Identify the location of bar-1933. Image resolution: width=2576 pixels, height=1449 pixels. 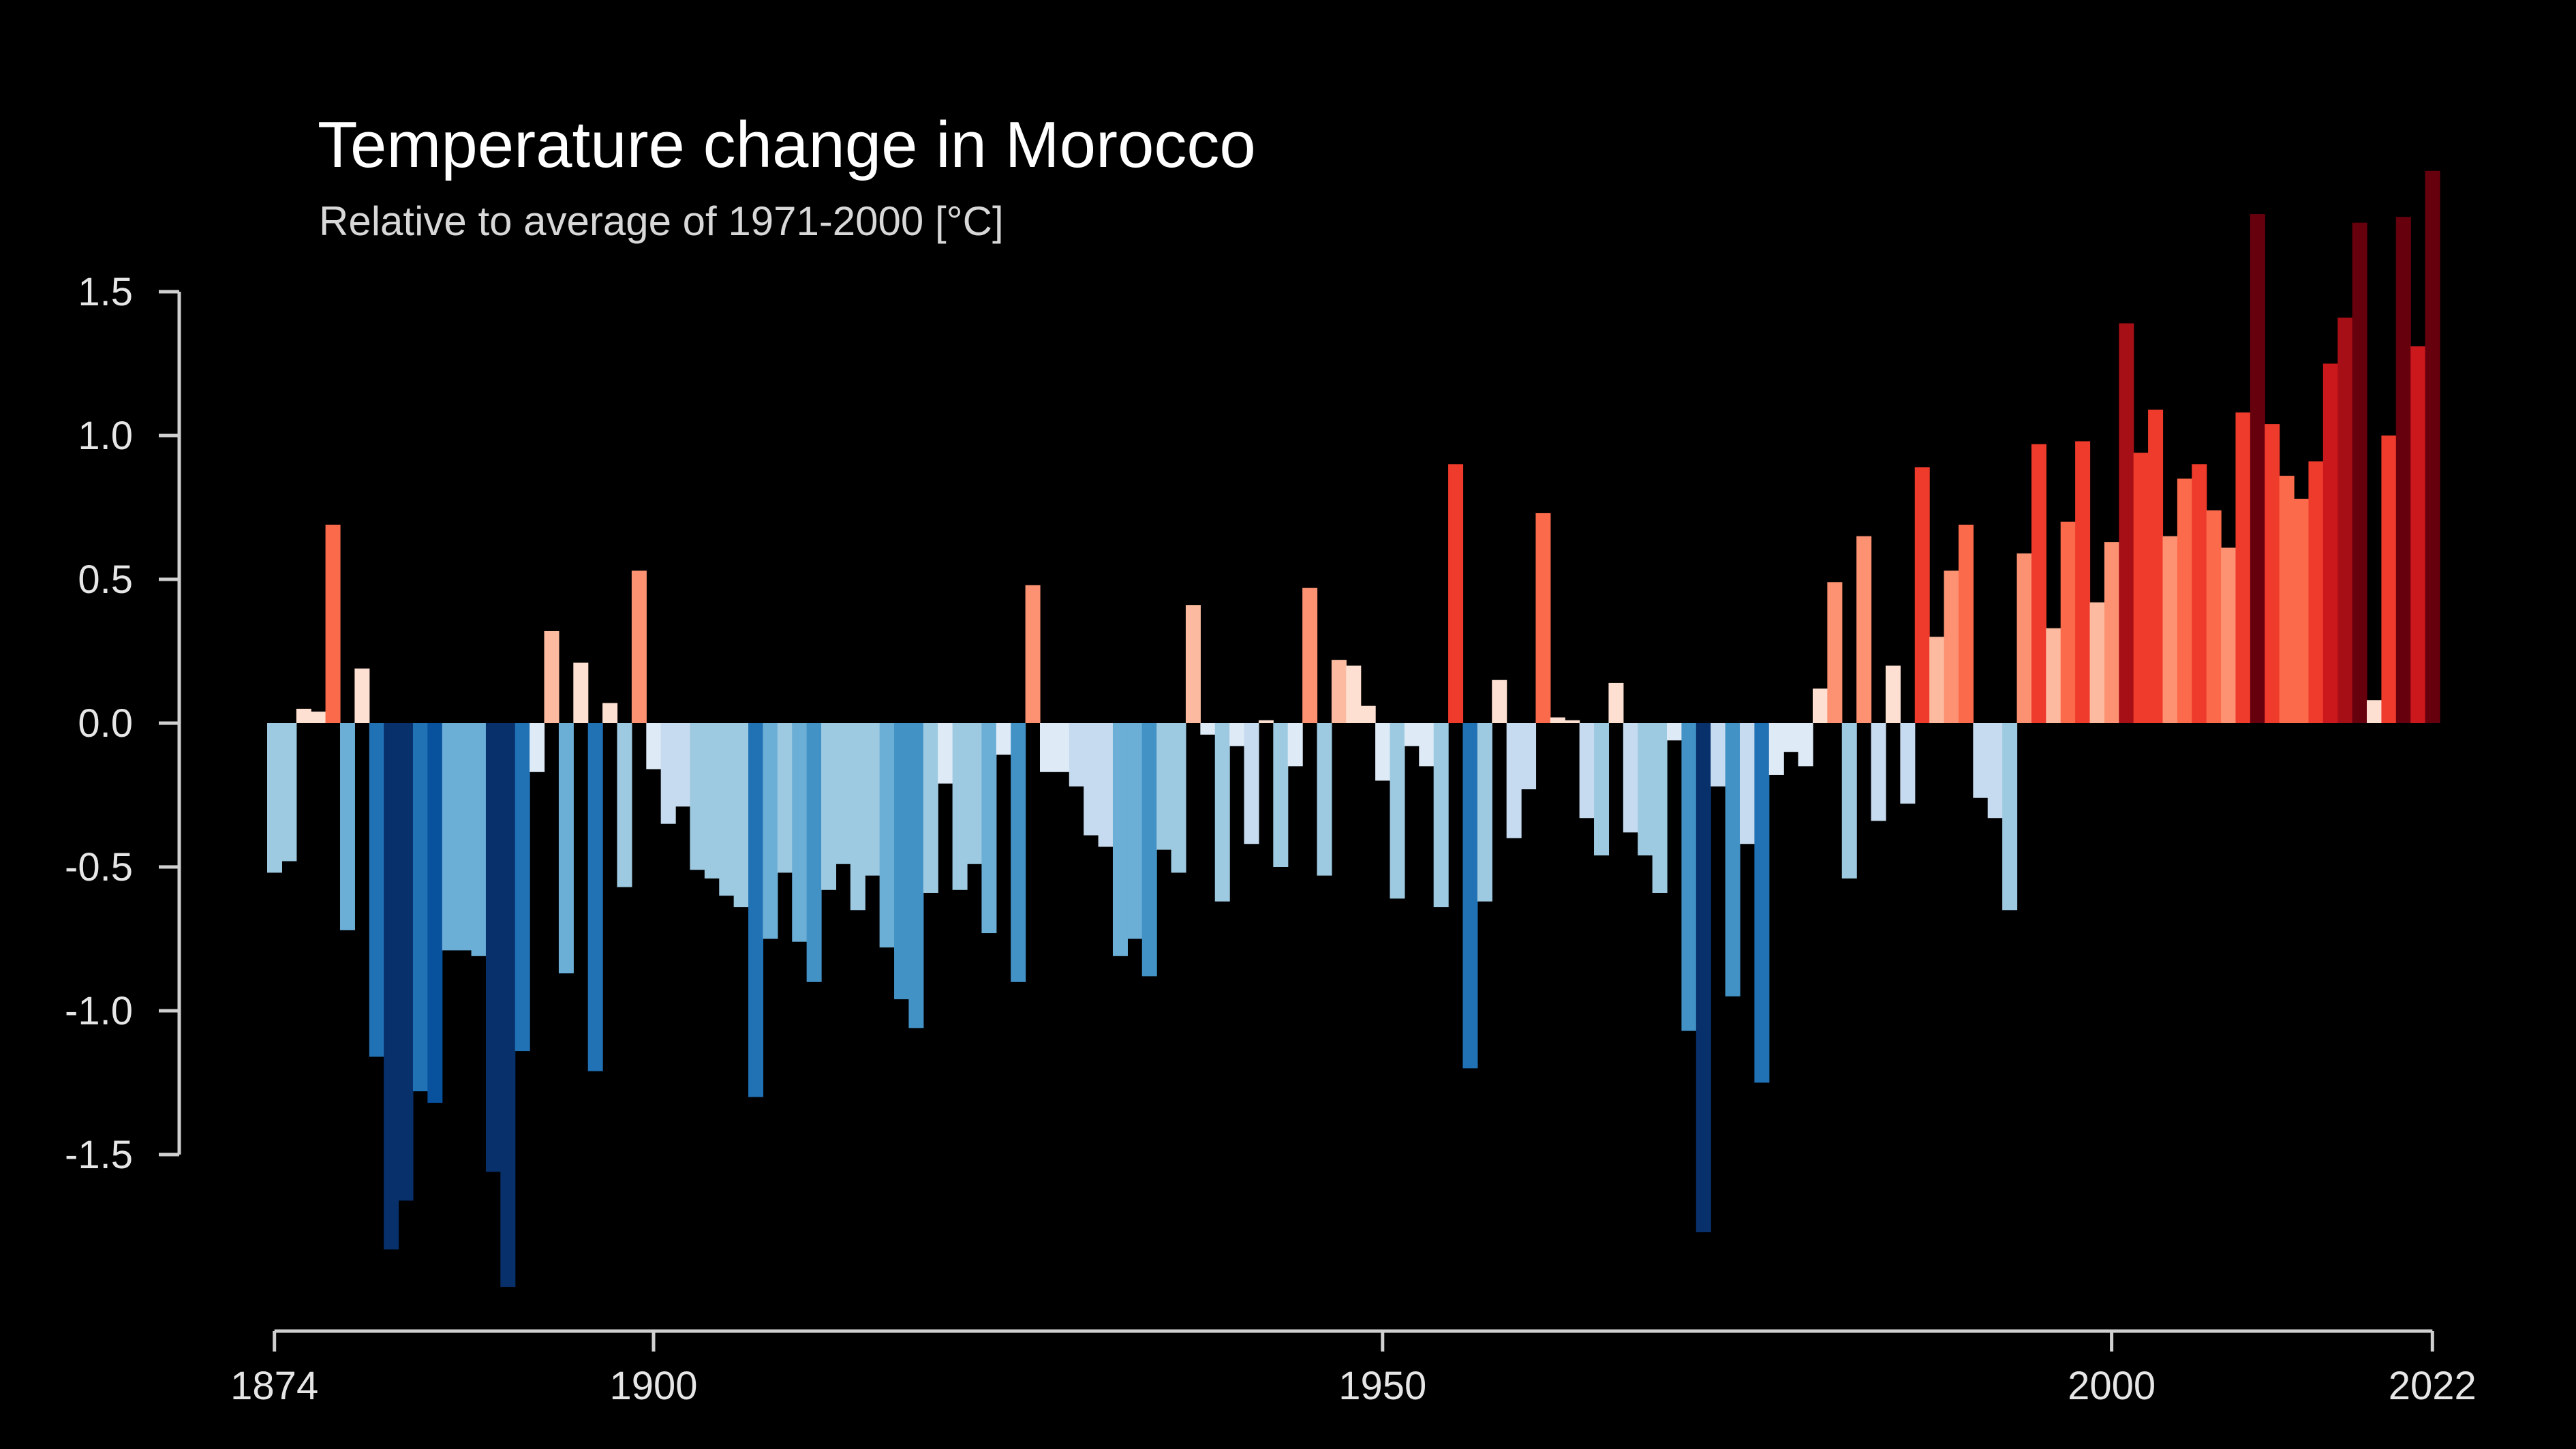
(1135, 831).